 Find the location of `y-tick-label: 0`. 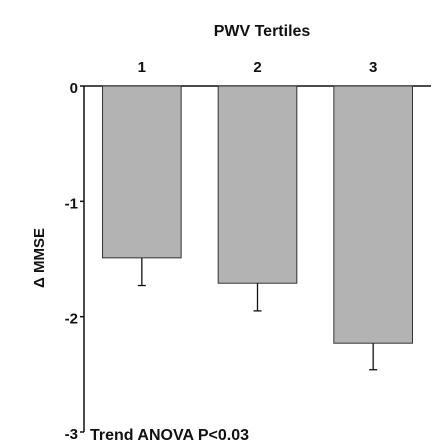

y-tick-label: 0 is located at coordinates (74, 88).